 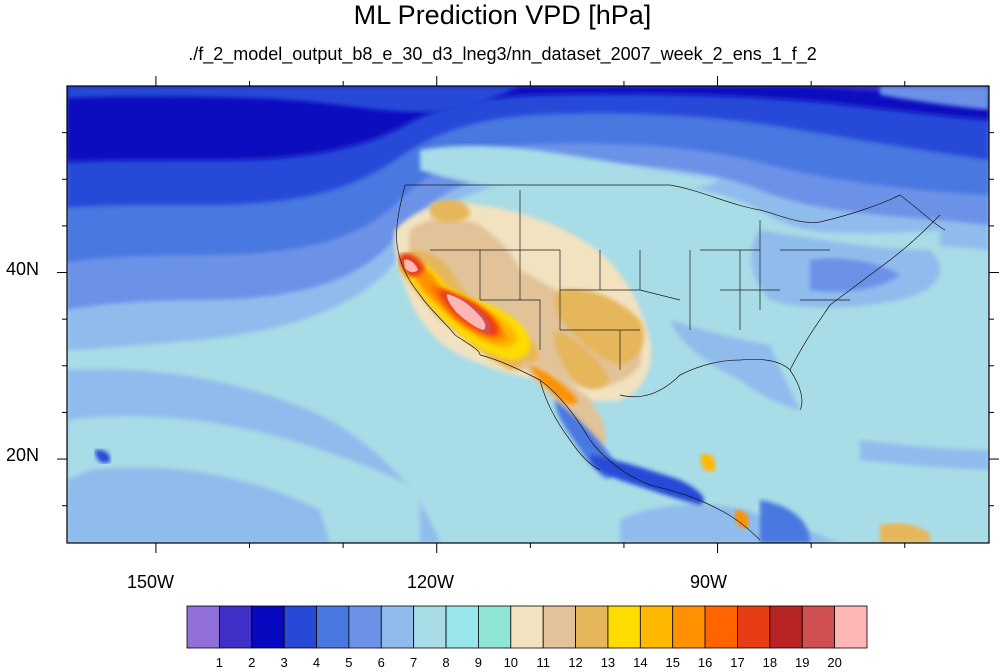 I want to click on colorbar-label: 16, so click(x=705, y=662).